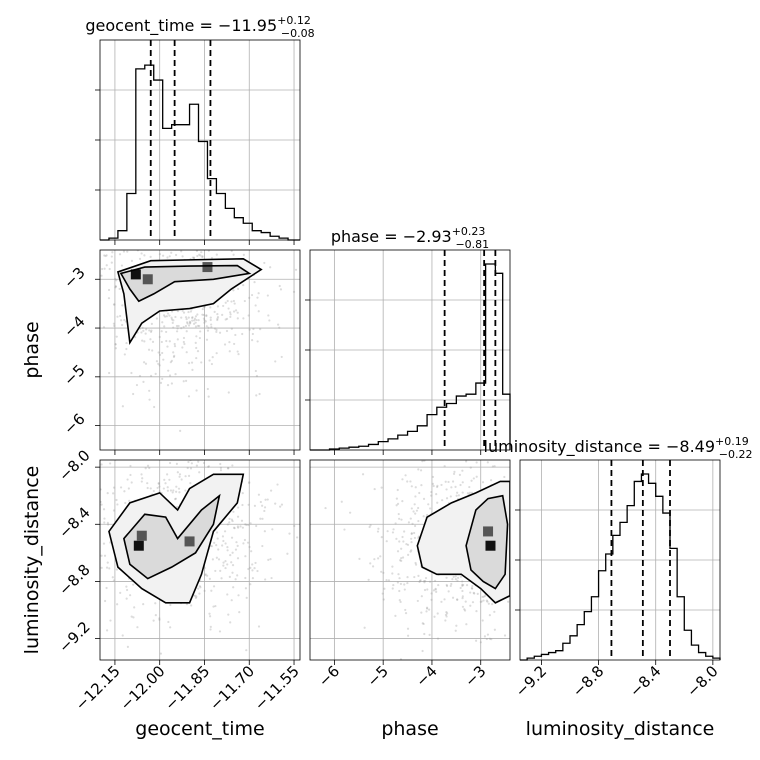 The image size is (760, 760). What do you see at coordinates (410, 357) in the screenshot?
I see `histogram-phase` at bounding box center [410, 357].